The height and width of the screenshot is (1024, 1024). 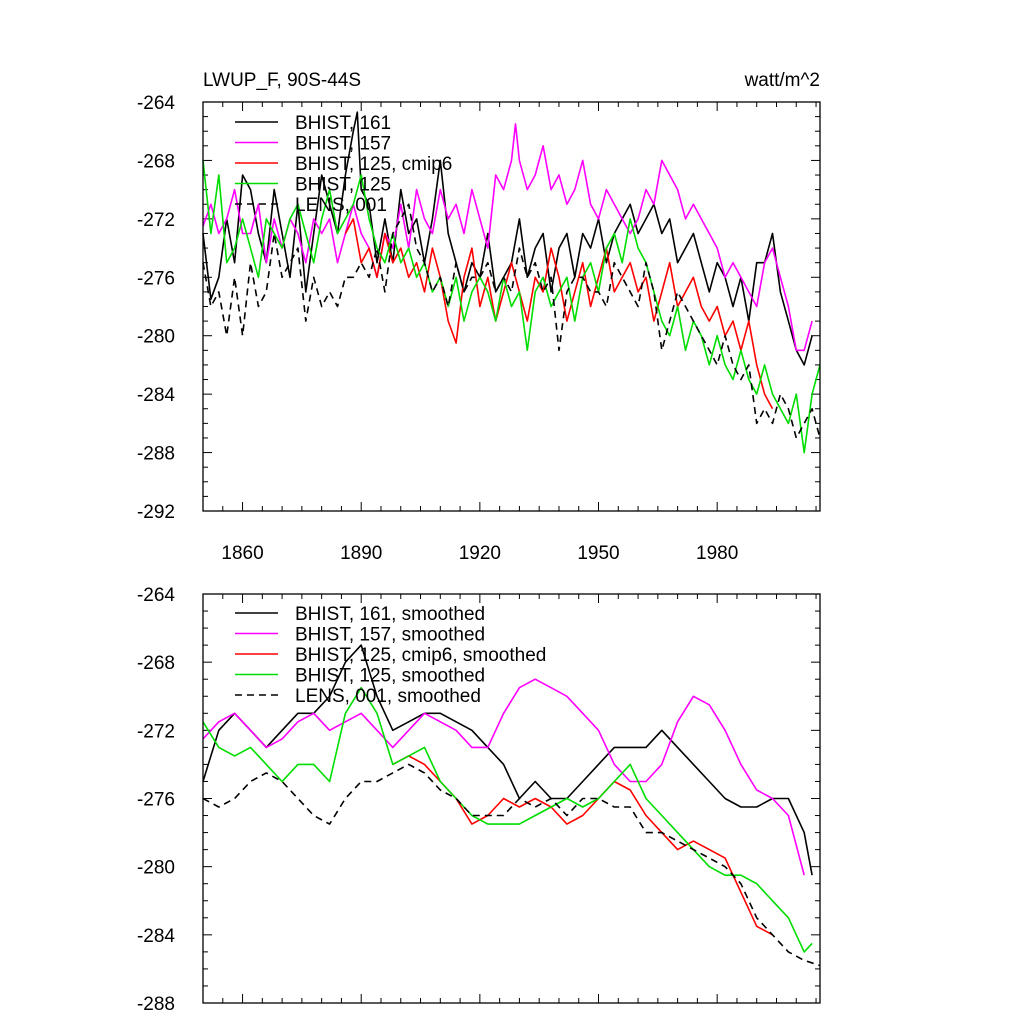 I want to click on series-line-lens-001-smoothed, so click(x=511, y=865).